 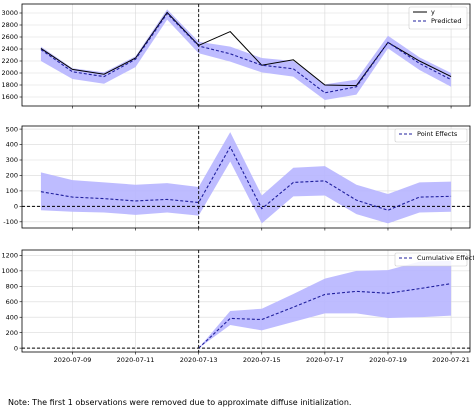 I want to click on y-tick-label: 2000, so click(x=9, y=73).